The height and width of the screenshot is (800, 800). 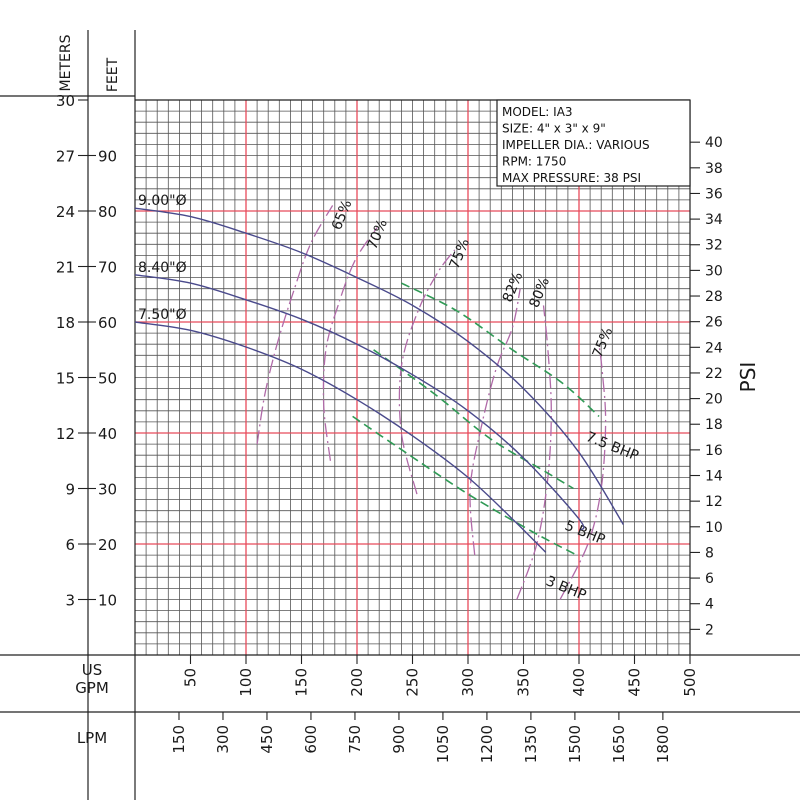 I want to click on info-box-frame, so click(x=593, y=143).